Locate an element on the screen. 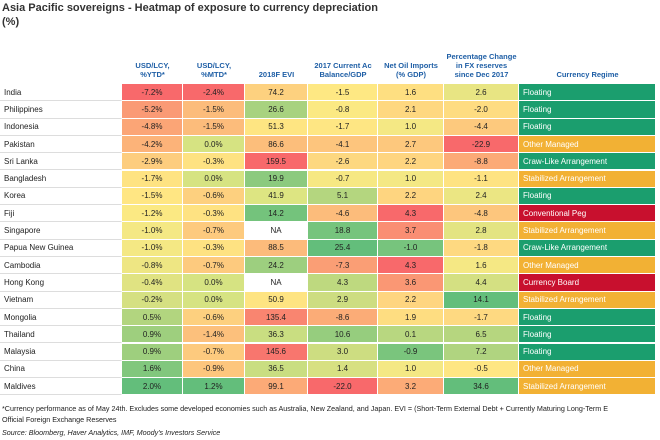  heat-cell: -0.3% is located at coordinates (214, 214).